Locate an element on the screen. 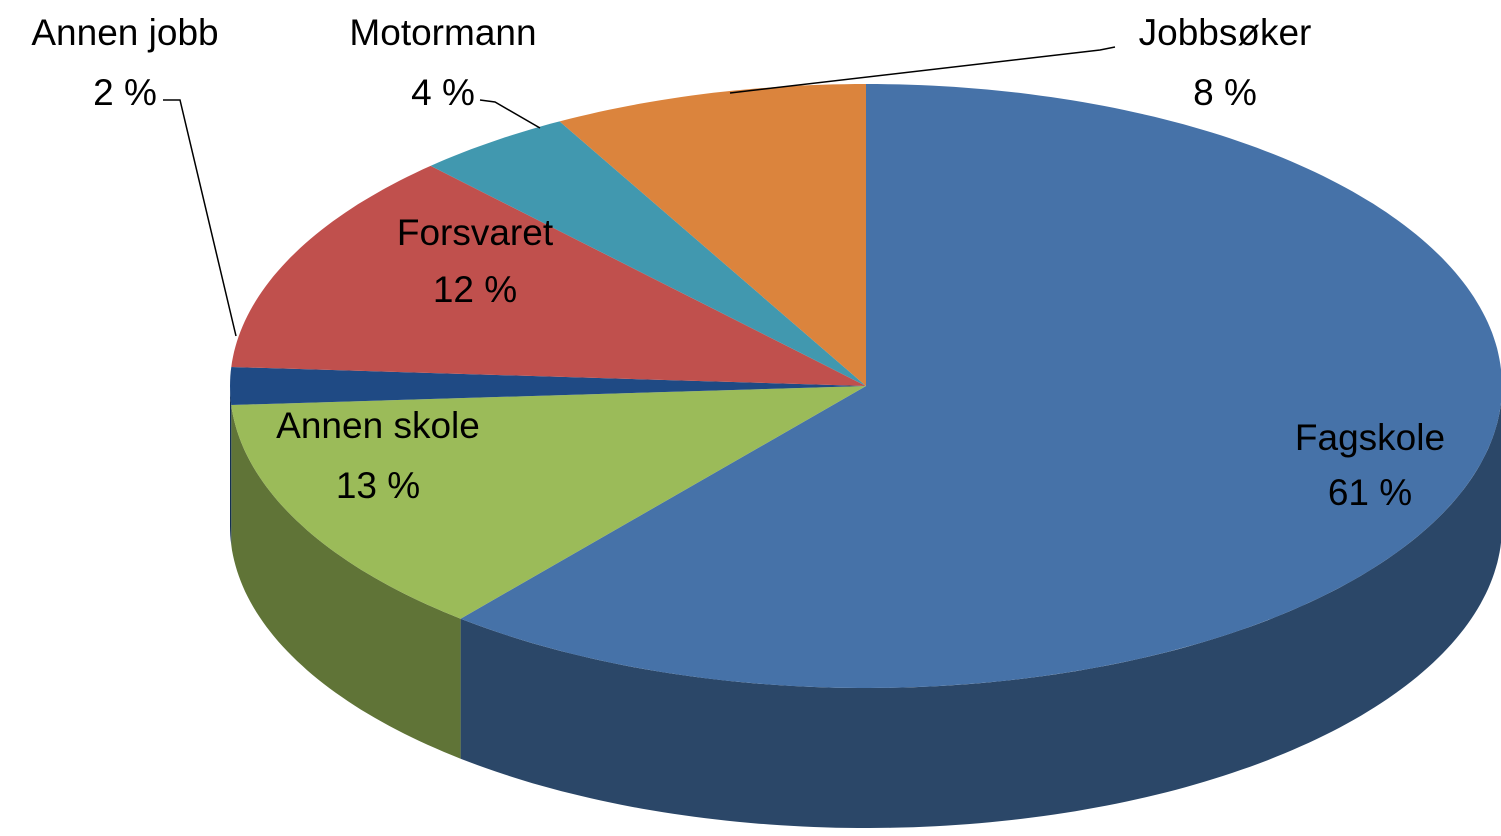 The image size is (1501, 836). slice-value-label: 4 % is located at coordinates (443, 92).